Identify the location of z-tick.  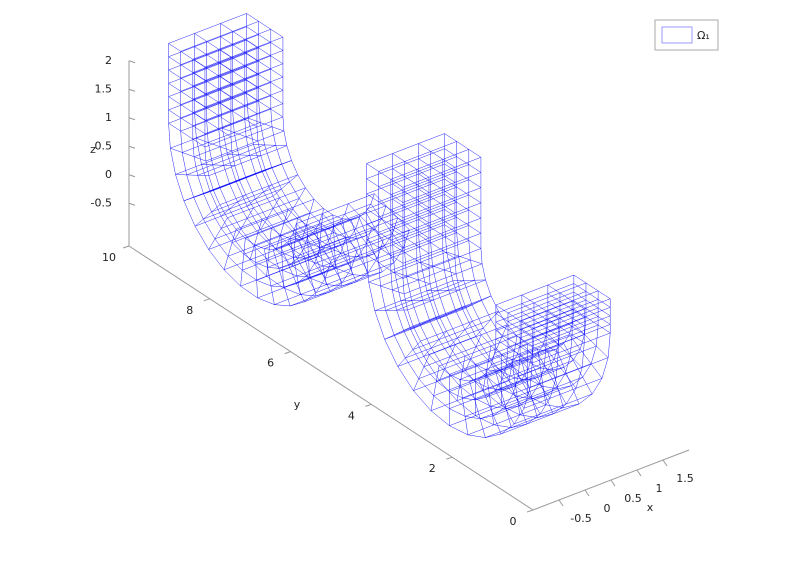
(132, 90).